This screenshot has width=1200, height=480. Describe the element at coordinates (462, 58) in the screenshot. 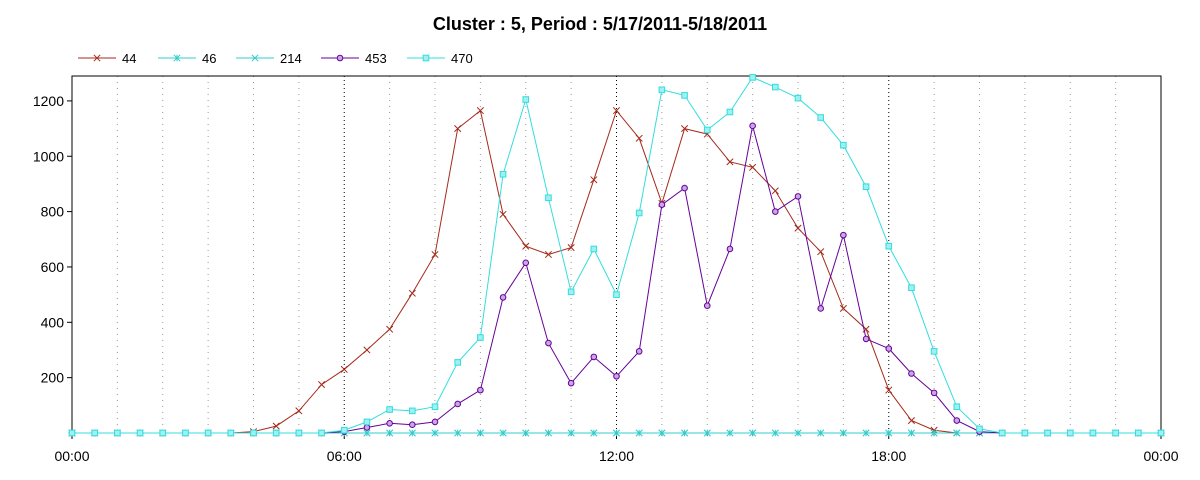

I see `legend-label: 470` at that location.